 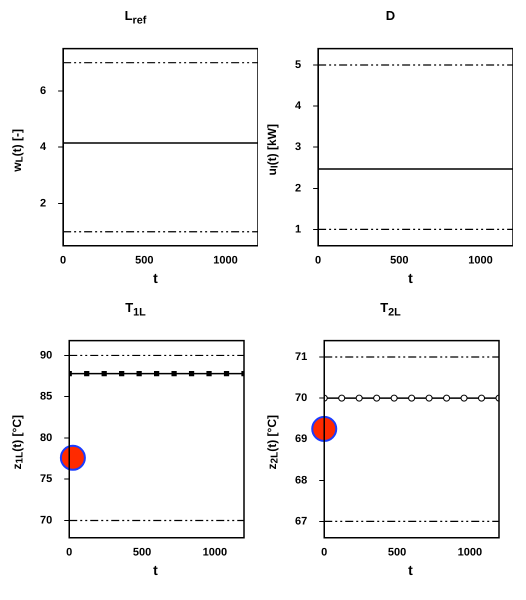 What do you see at coordinates (298, 65) in the screenshot?
I see `y-tick-label: 5` at bounding box center [298, 65].